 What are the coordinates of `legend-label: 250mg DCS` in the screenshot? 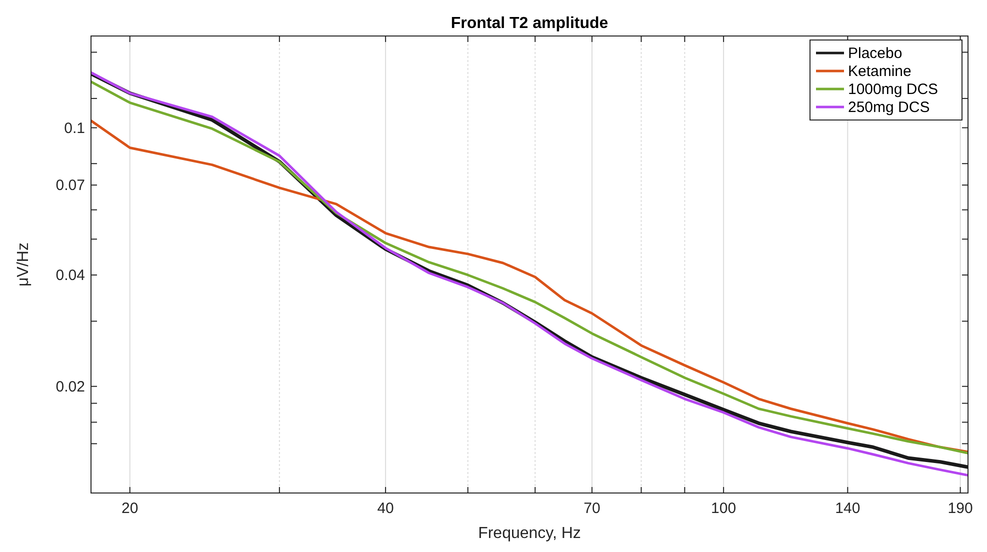 It's located at (889, 107).